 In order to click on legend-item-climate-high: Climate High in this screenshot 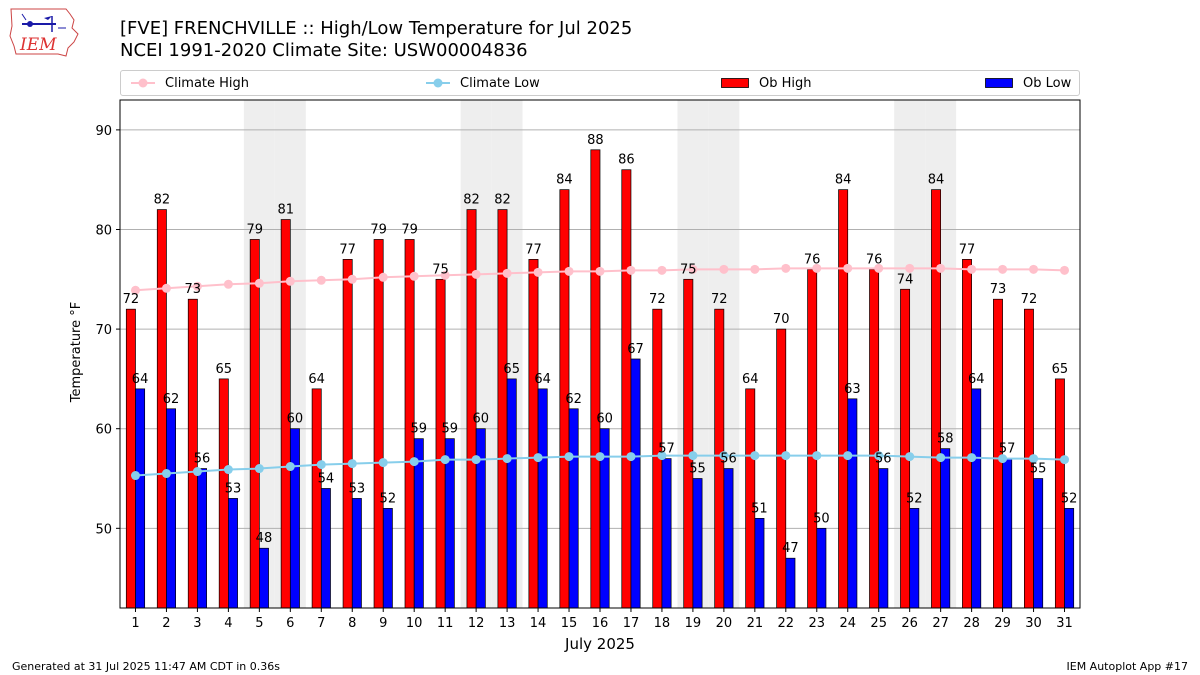, I will do `click(190, 83)`.